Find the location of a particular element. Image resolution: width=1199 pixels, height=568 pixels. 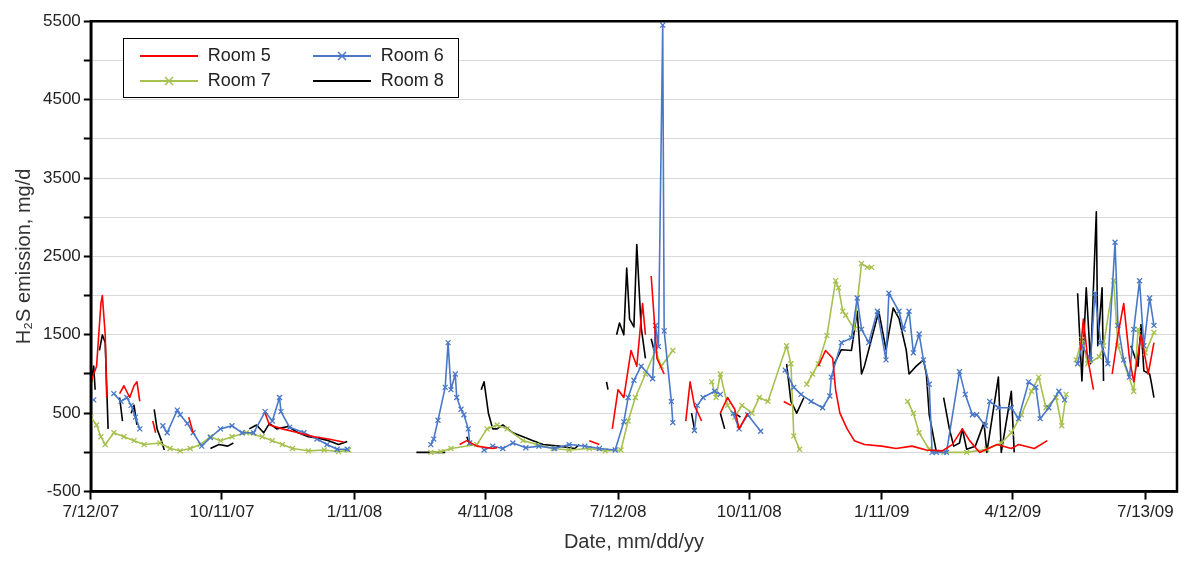

legend-label: Room 7 is located at coordinates (239, 81).